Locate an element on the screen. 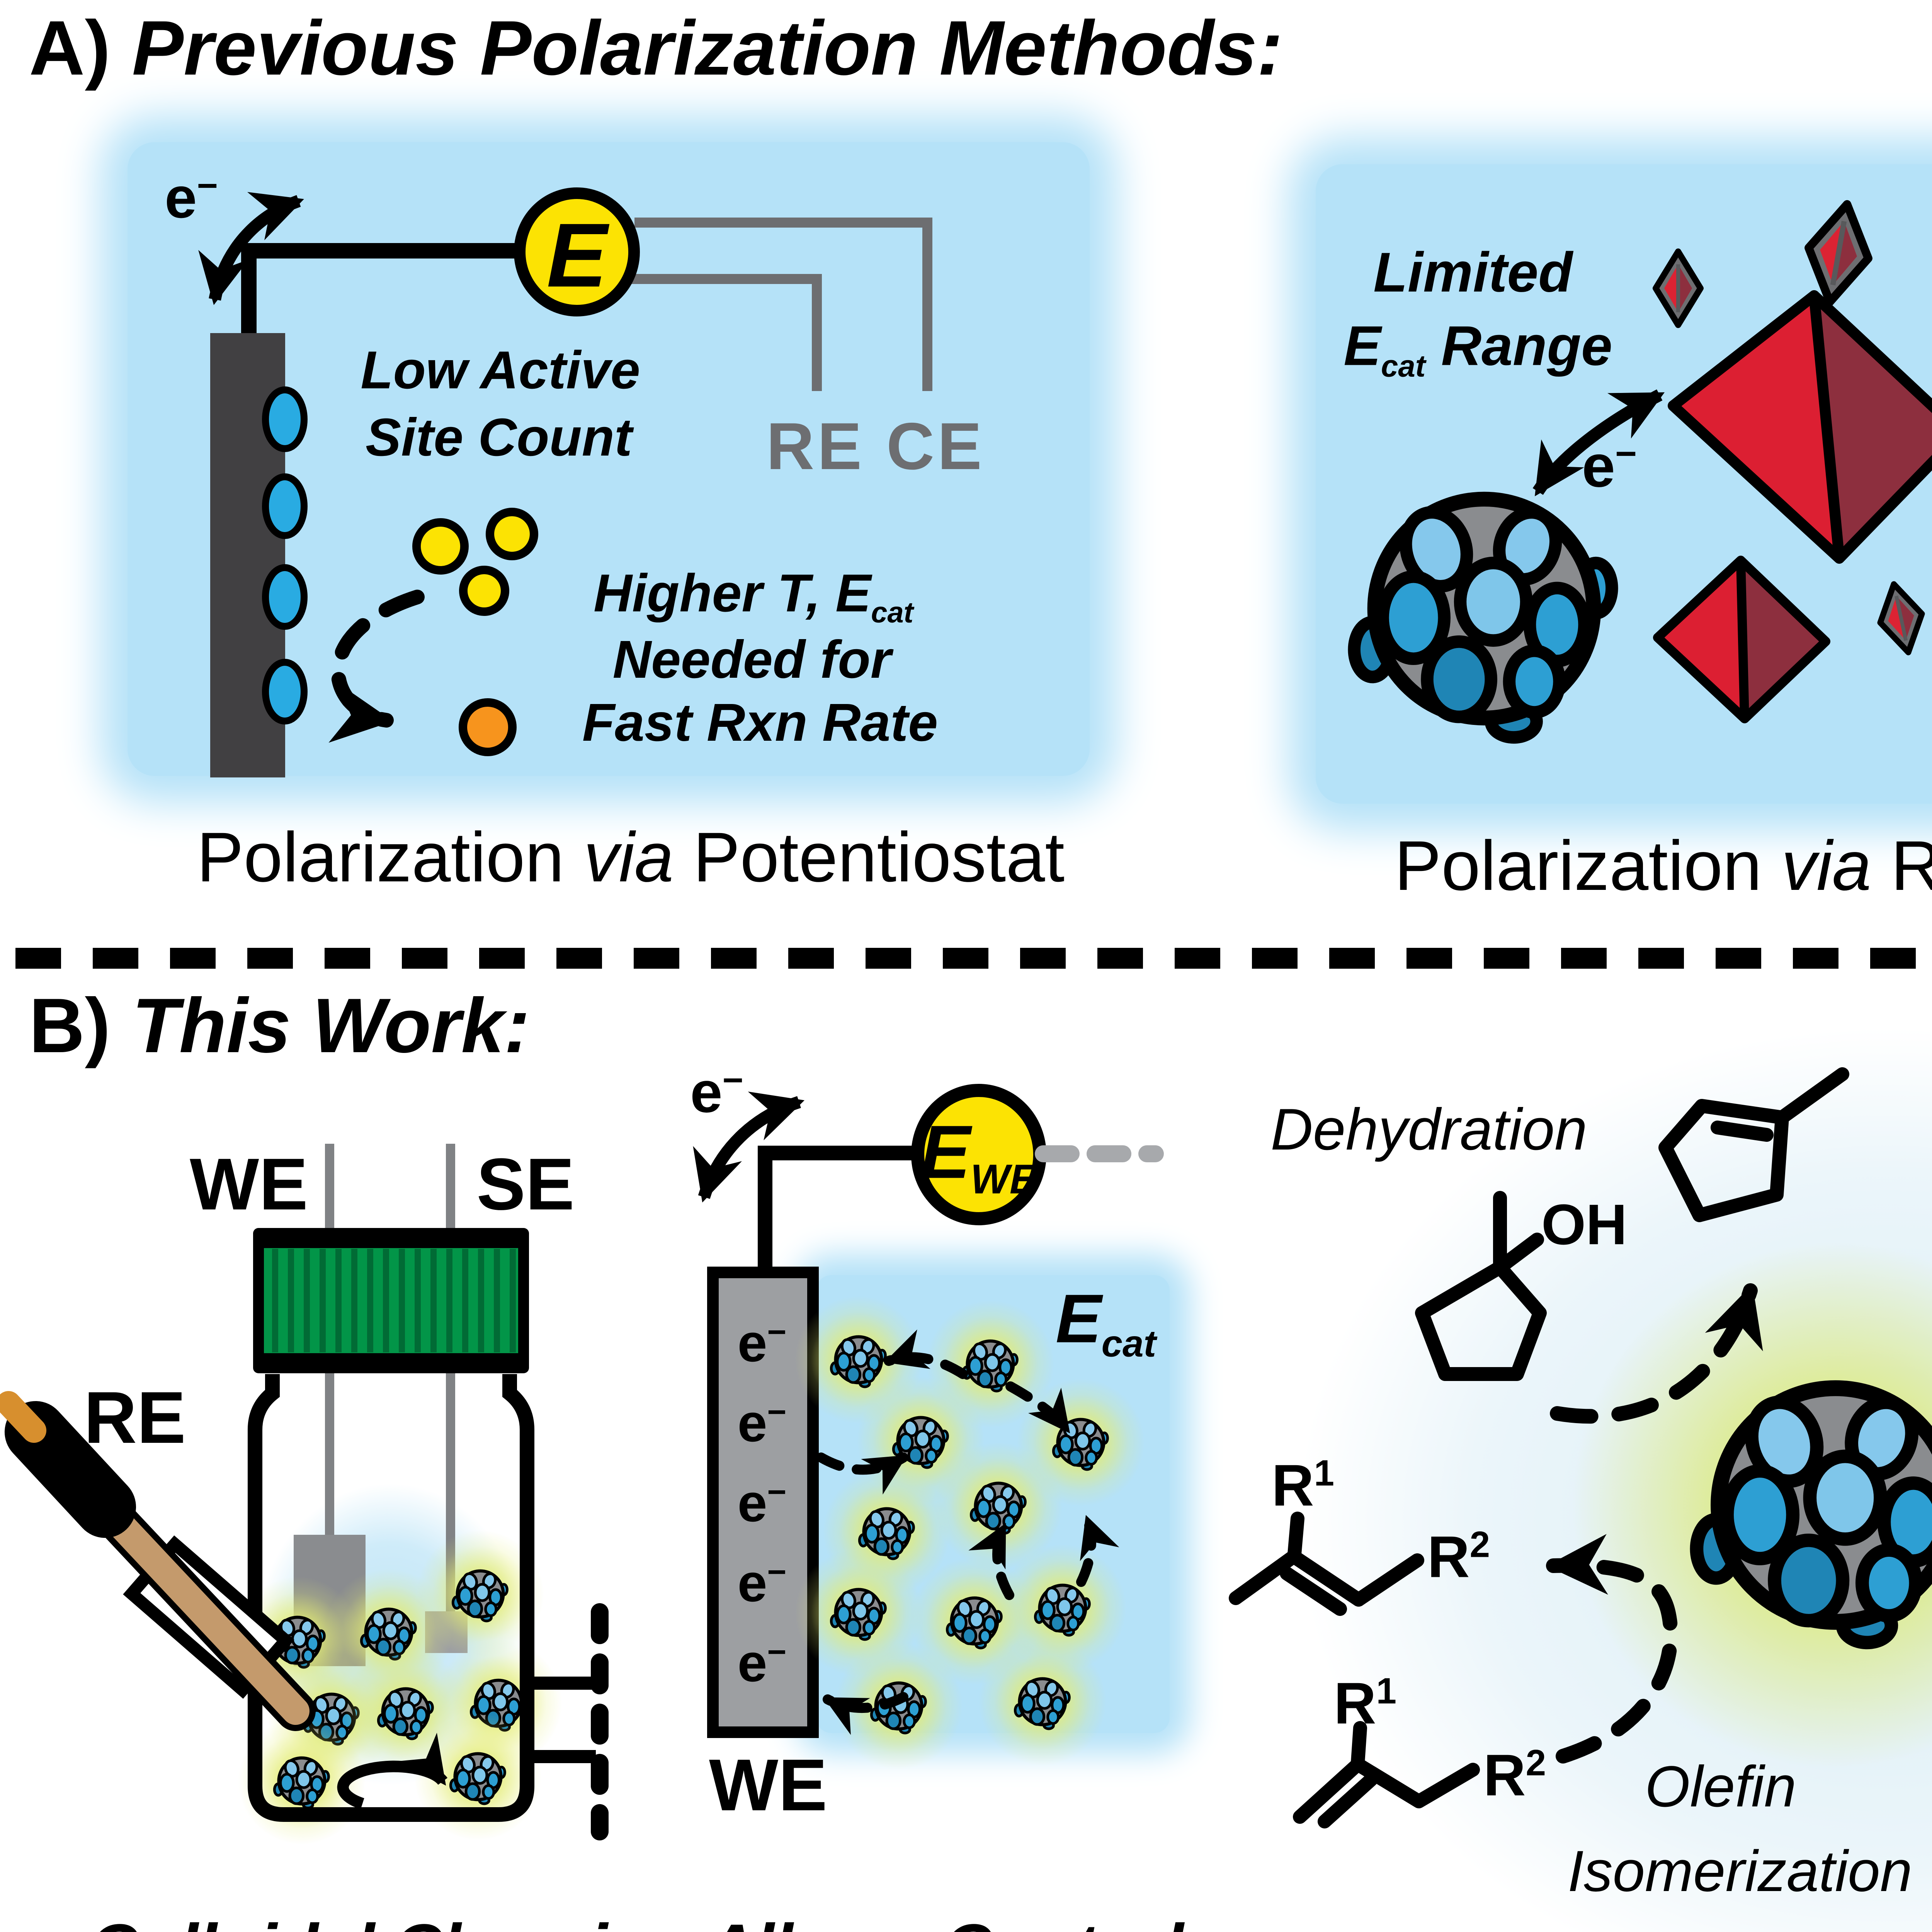 The image size is (1932, 1932). particle-exchange-arrows is located at coordinates (968, 1532).